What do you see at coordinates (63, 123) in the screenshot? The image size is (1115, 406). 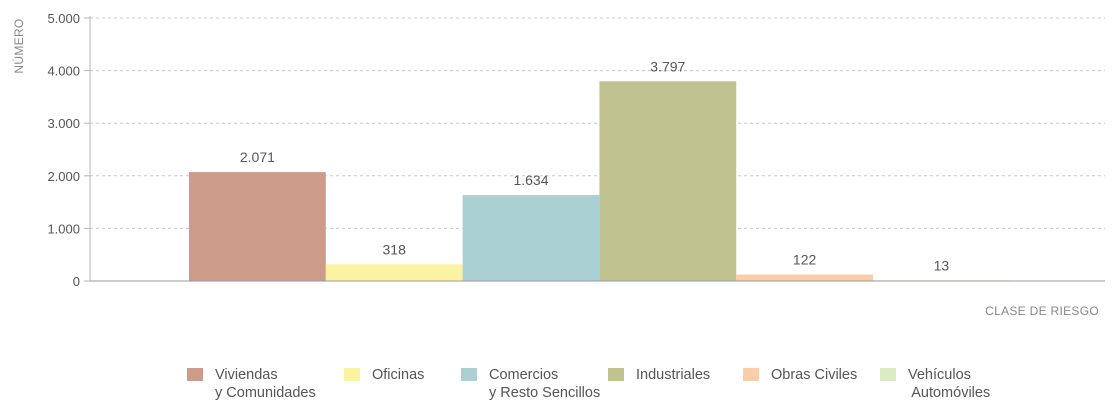 I see `y-tick-label: 3.000` at bounding box center [63, 123].